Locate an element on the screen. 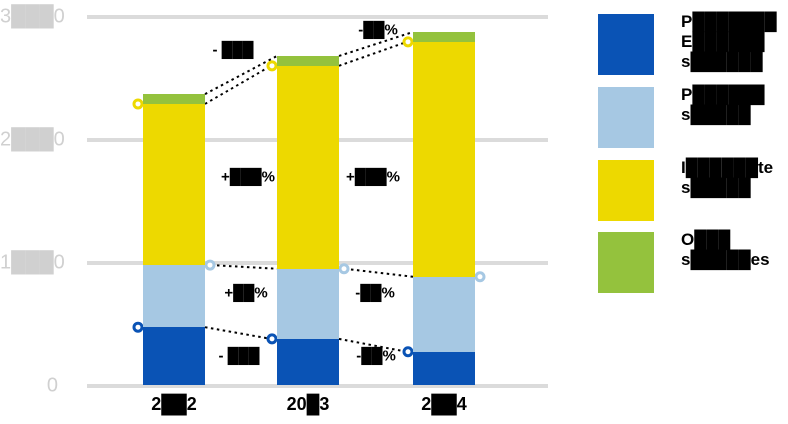 The height and width of the screenshot is (424, 788). legend-label: O███ s█████es is located at coordinates (725, 250).